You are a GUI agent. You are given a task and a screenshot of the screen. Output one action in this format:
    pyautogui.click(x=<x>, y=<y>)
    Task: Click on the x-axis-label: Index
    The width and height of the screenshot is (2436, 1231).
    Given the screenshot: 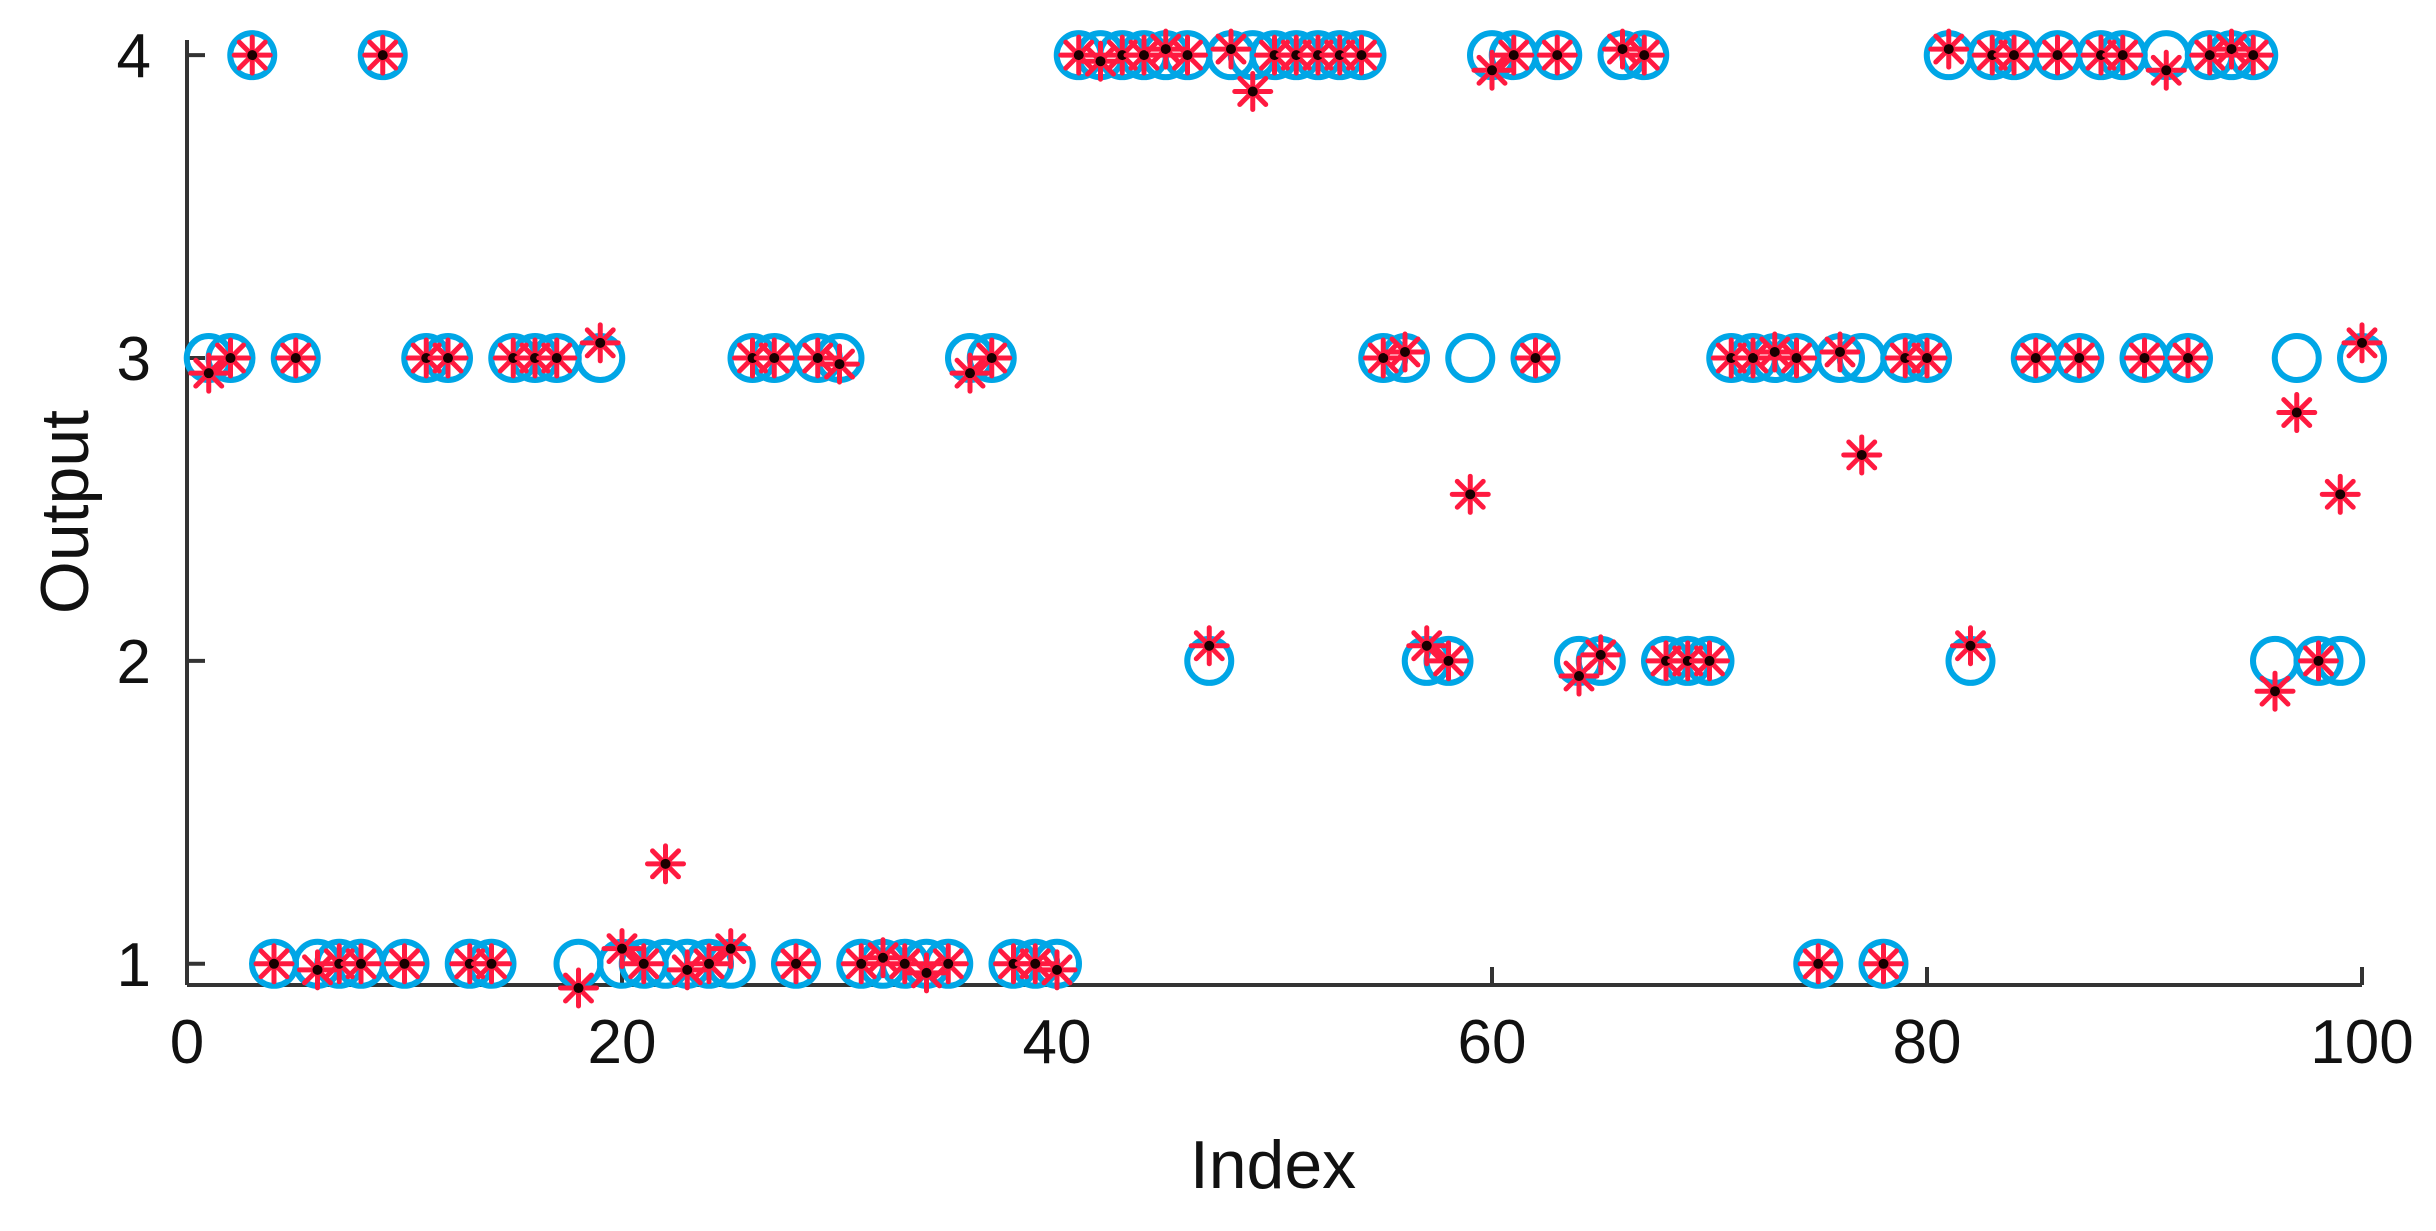 What is the action you would take?
    pyautogui.click(x=1273, y=1165)
    